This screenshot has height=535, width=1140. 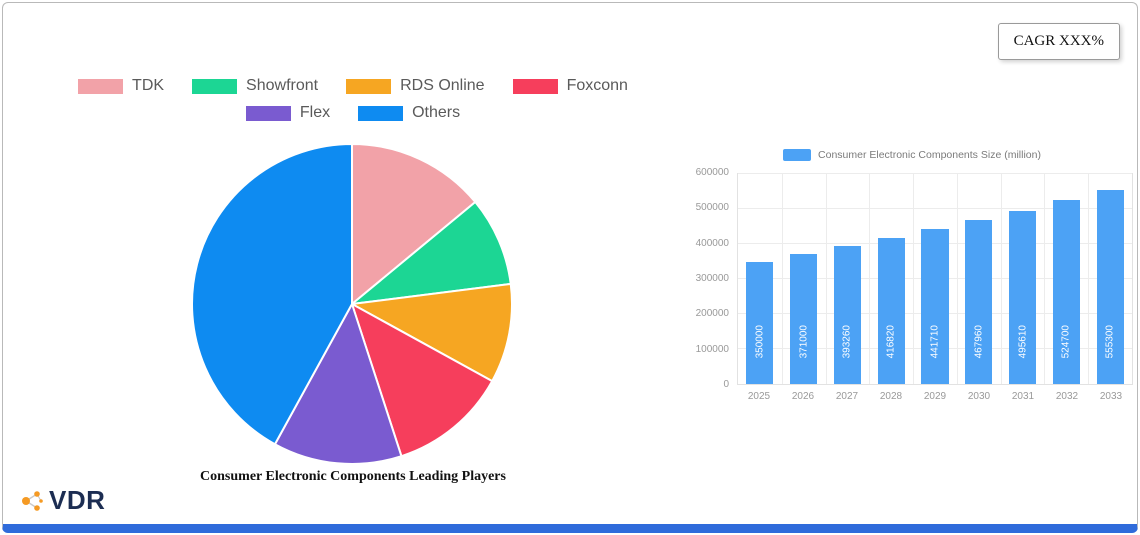 I want to click on x-tick-label: 2031, so click(x=1023, y=396).